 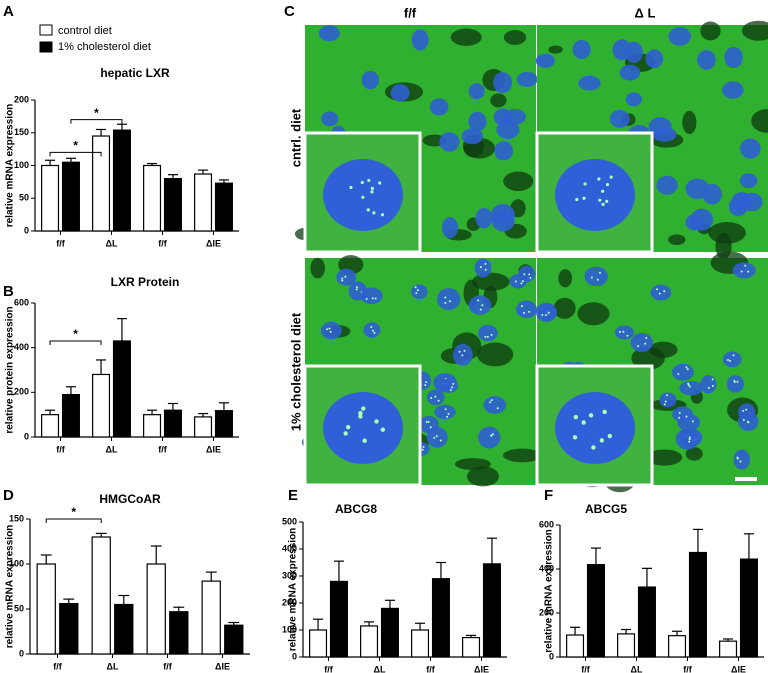 I want to click on y-axis-label: relative mRNA expression, so click(x=549, y=591).